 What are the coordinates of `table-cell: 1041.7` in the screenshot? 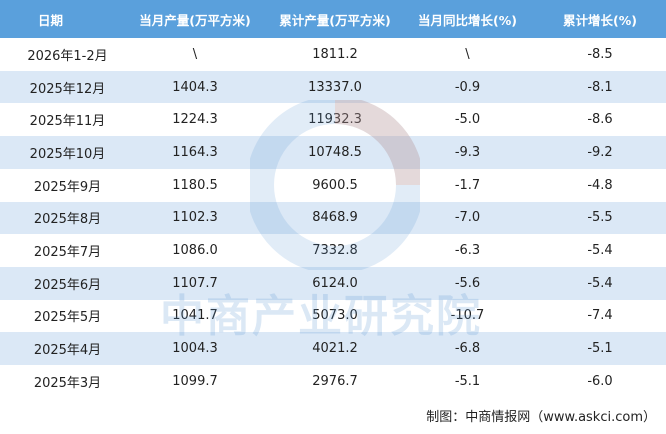 It's located at (195, 316).